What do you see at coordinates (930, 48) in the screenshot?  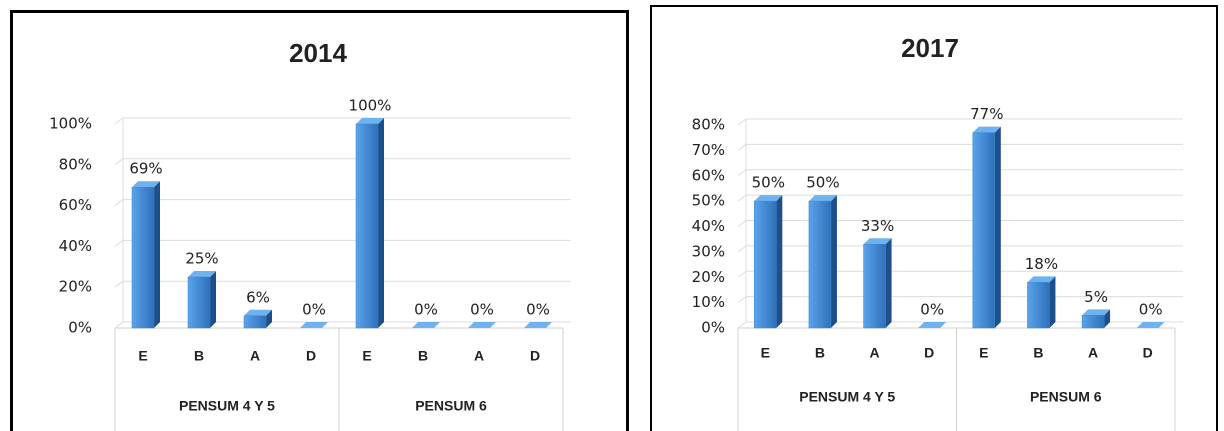 I see `chart-title: 2017` at bounding box center [930, 48].